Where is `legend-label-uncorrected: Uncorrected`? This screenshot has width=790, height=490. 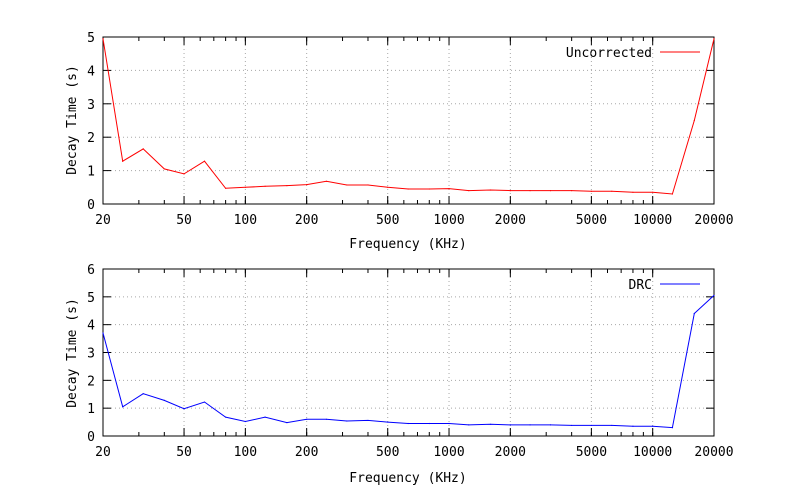
legend-label-uncorrected: Uncorrected is located at coordinates (609, 53).